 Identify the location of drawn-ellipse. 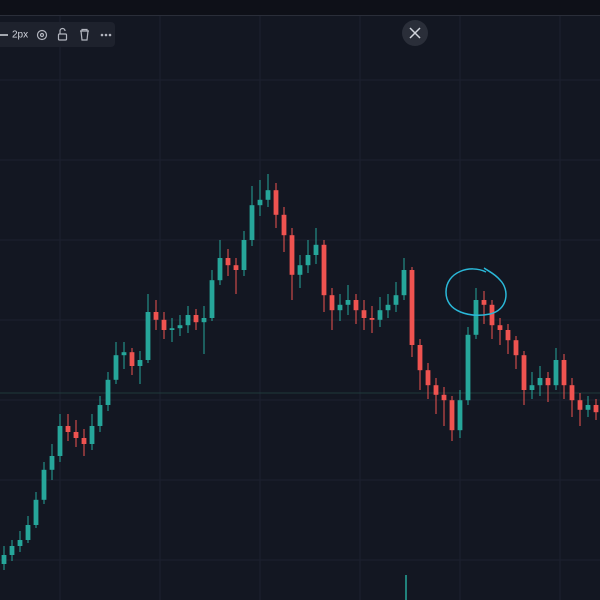
(476, 291).